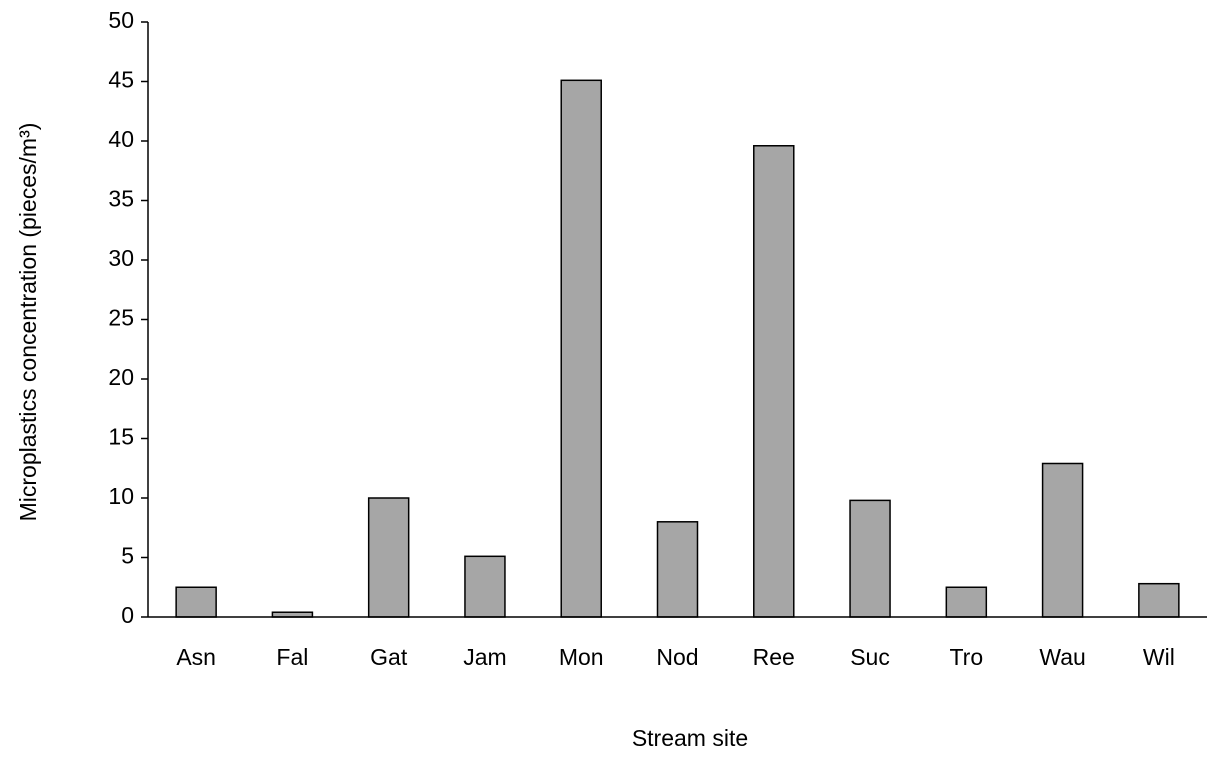 The image size is (1216, 758). I want to click on x-tick-label: Asn, so click(196, 657).